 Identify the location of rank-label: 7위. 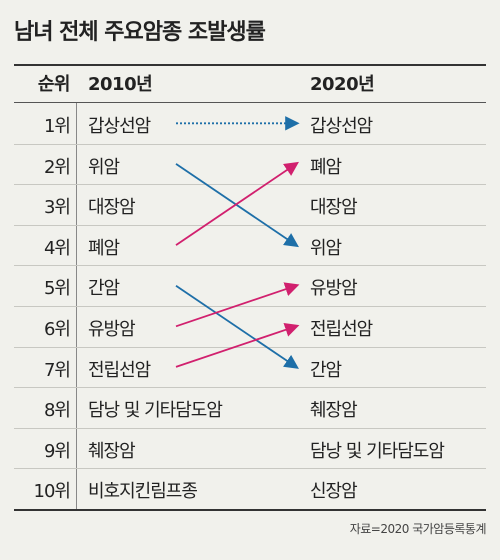
(57, 370).